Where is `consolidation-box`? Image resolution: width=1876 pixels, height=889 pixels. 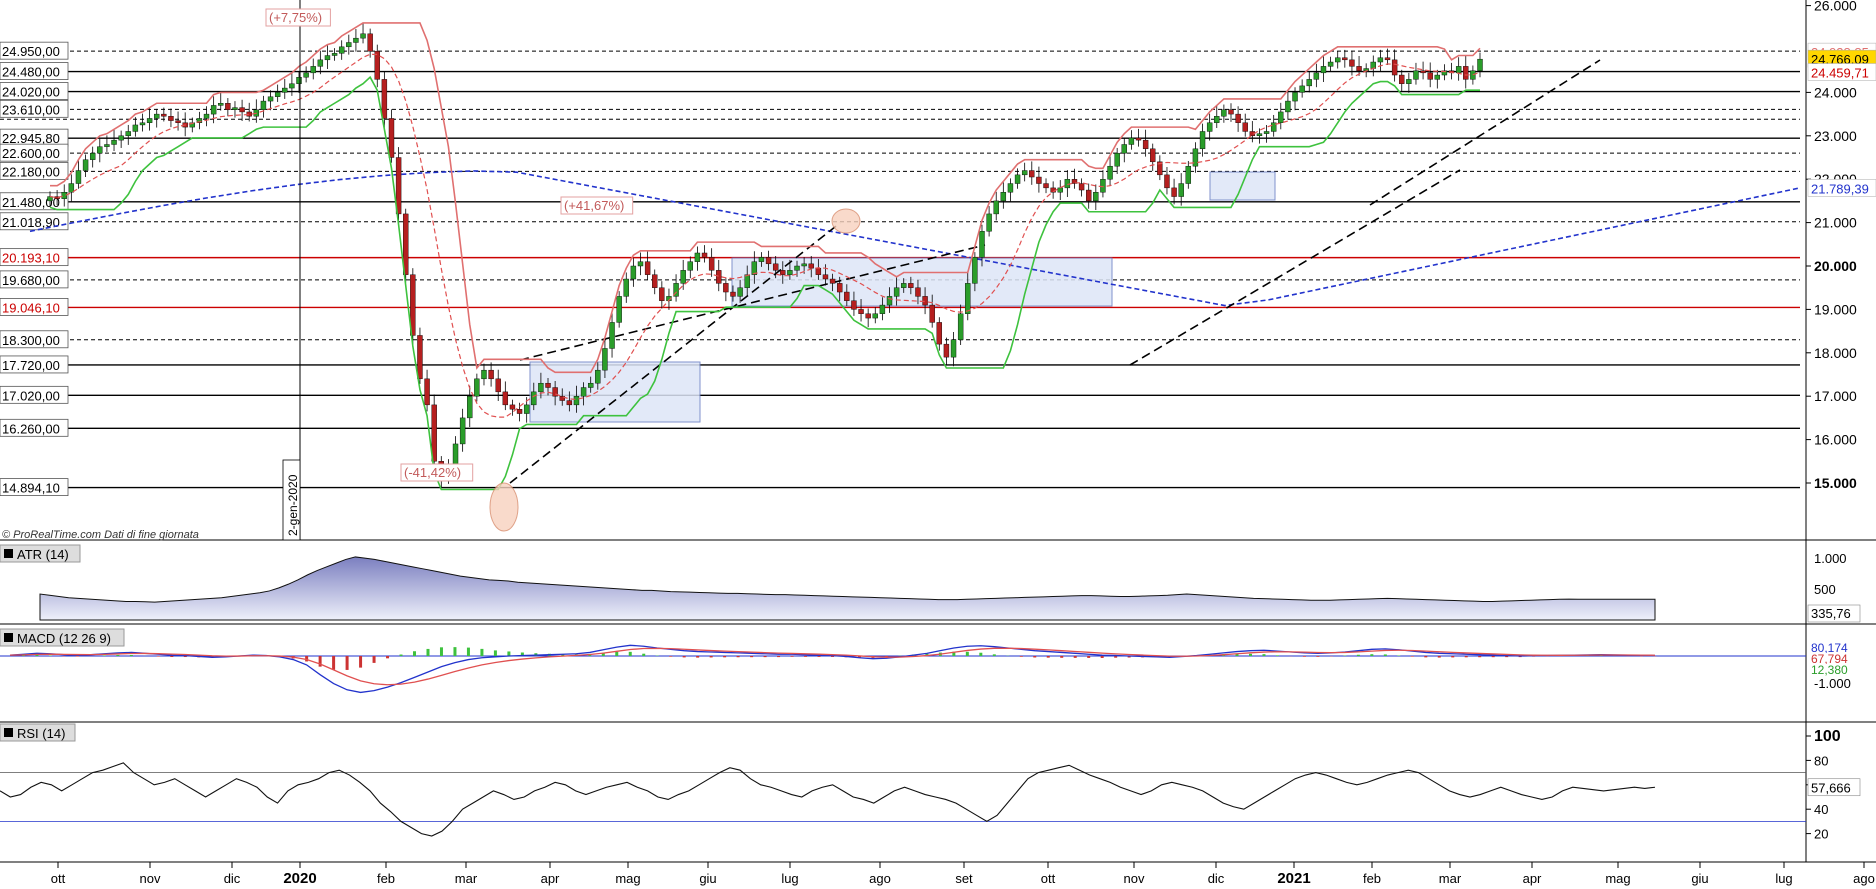
consolidation-box is located at coordinates (1242, 186).